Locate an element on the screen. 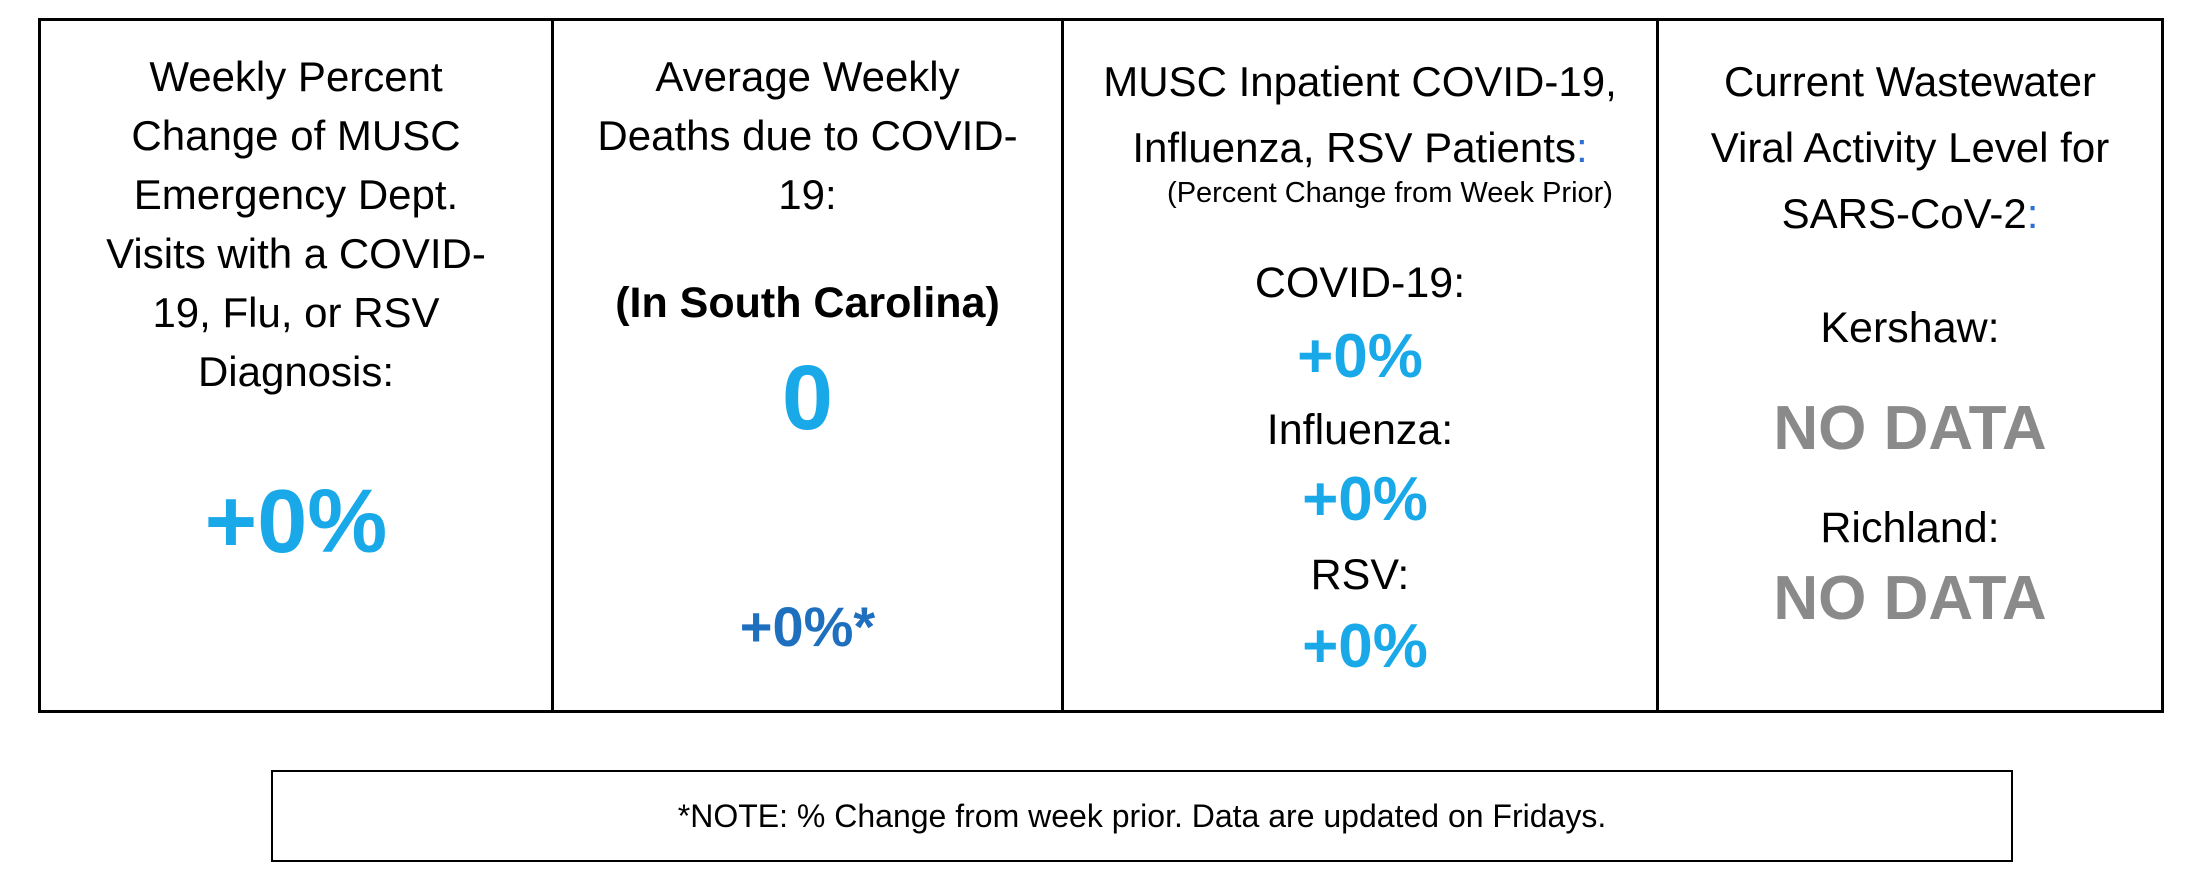 This screenshot has width=2200, height=885. heading-text: Influenza, RSV Patients is located at coordinates (1354, 147).